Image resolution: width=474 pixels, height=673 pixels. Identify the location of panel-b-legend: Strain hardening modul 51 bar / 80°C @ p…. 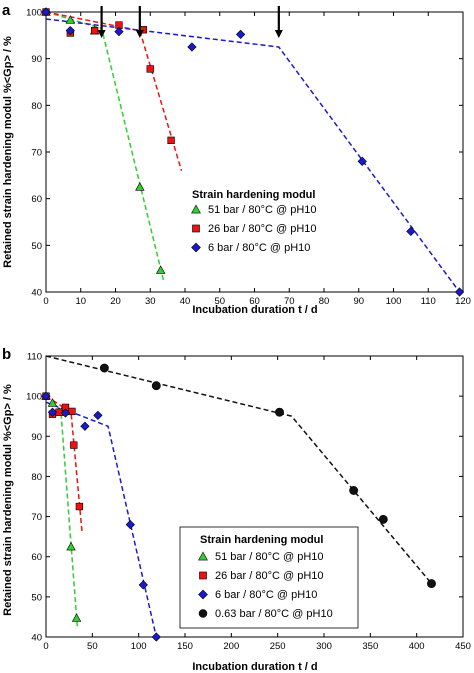
(269, 577).